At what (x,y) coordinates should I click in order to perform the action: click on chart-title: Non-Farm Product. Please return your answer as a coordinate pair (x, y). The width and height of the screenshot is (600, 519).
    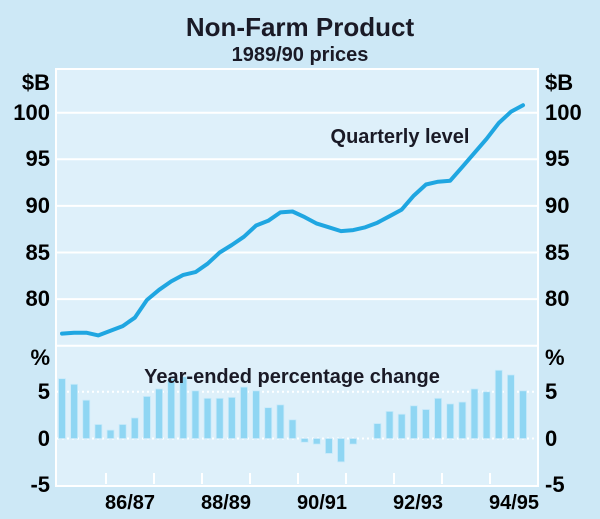
    Looking at the image, I should click on (300, 27).